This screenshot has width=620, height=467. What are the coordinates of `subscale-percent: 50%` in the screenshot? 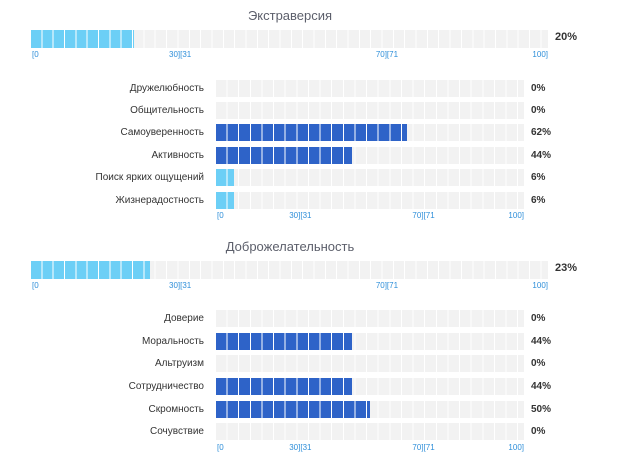 It's located at (541, 409).